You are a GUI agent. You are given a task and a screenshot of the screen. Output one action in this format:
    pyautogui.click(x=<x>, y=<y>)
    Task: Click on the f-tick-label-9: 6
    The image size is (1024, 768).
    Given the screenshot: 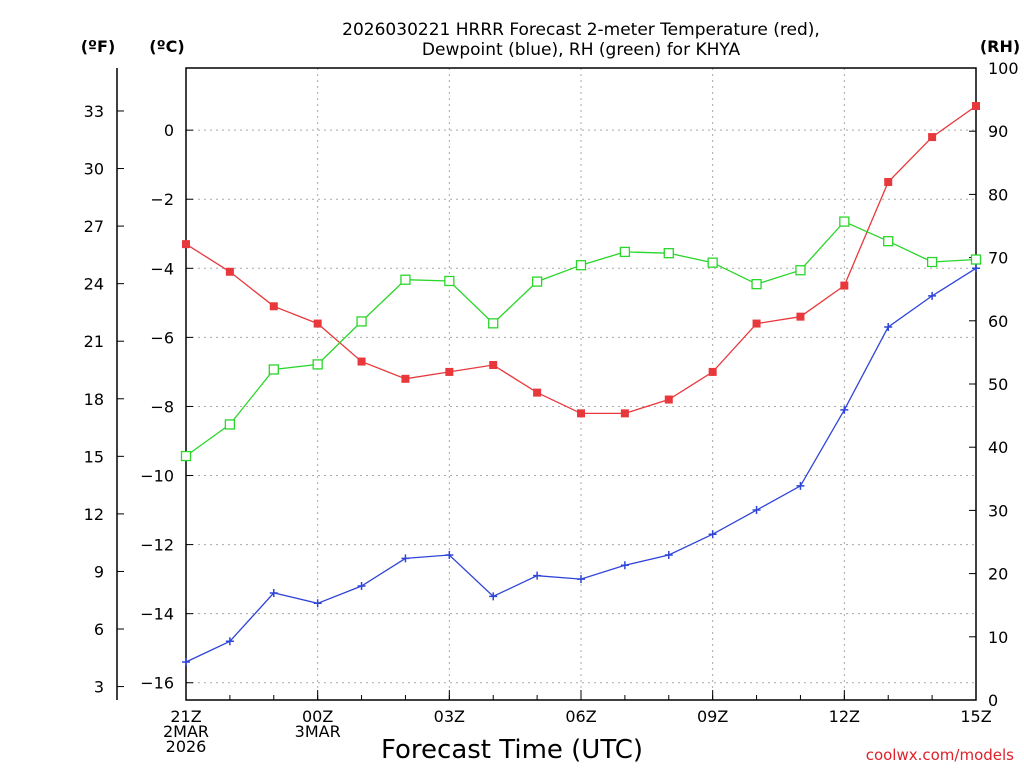 What is the action you would take?
    pyautogui.click(x=99, y=629)
    